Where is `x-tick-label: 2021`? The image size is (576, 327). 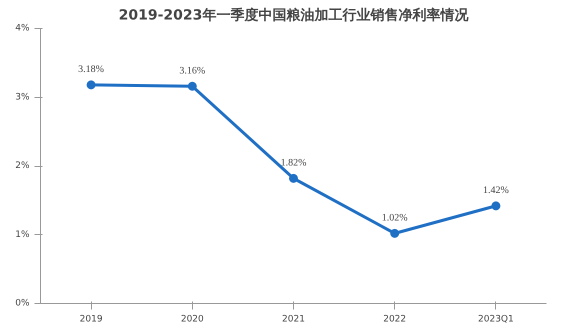
x-tick-label: 2021 is located at coordinates (293, 319).